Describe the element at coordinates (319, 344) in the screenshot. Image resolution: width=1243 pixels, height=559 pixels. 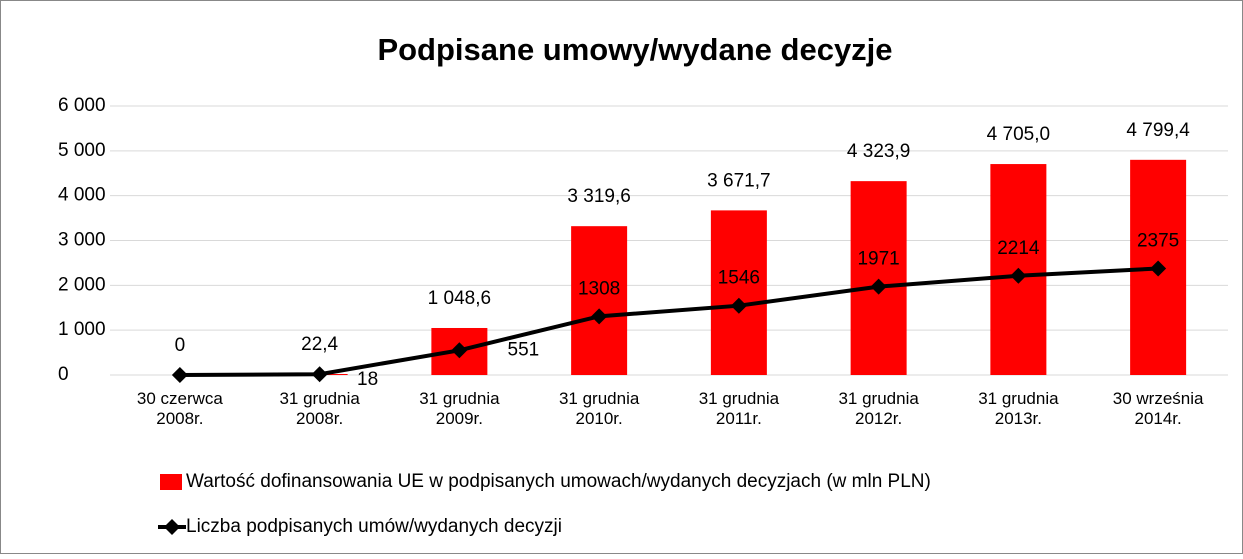
I see `bar-value-label: 22,4` at that location.